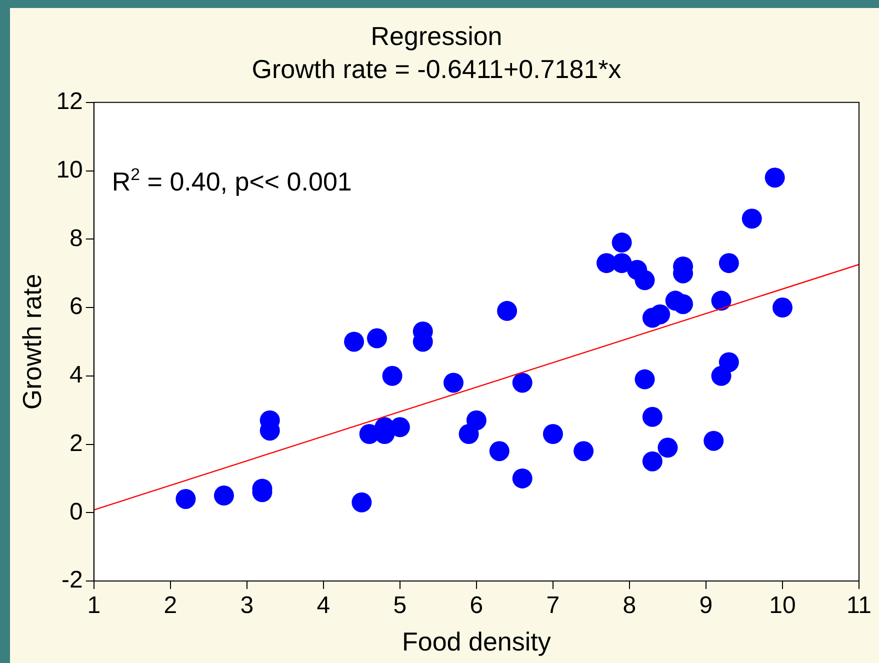 The image size is (879, 663). Describe the element at coordinates (94, 606) in the screenshot. I see `x-tick-label: 1` at that location.